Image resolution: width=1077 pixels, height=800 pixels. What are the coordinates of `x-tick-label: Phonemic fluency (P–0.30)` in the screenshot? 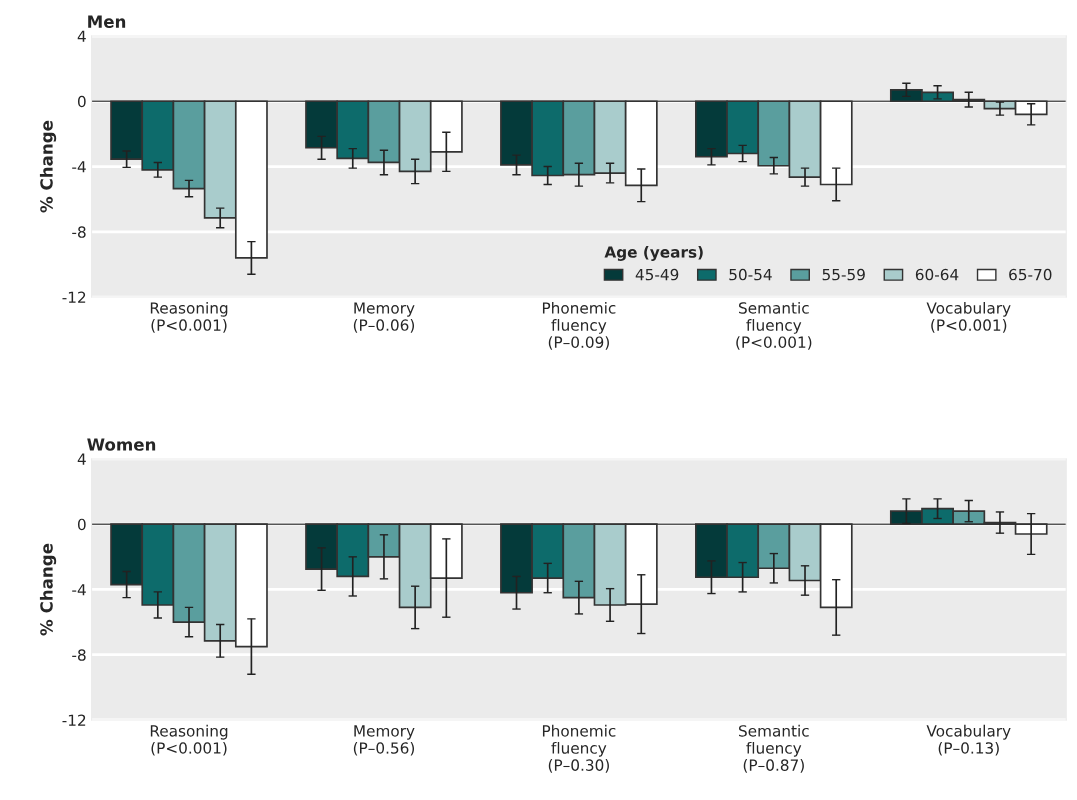 It's located at (579, 748).